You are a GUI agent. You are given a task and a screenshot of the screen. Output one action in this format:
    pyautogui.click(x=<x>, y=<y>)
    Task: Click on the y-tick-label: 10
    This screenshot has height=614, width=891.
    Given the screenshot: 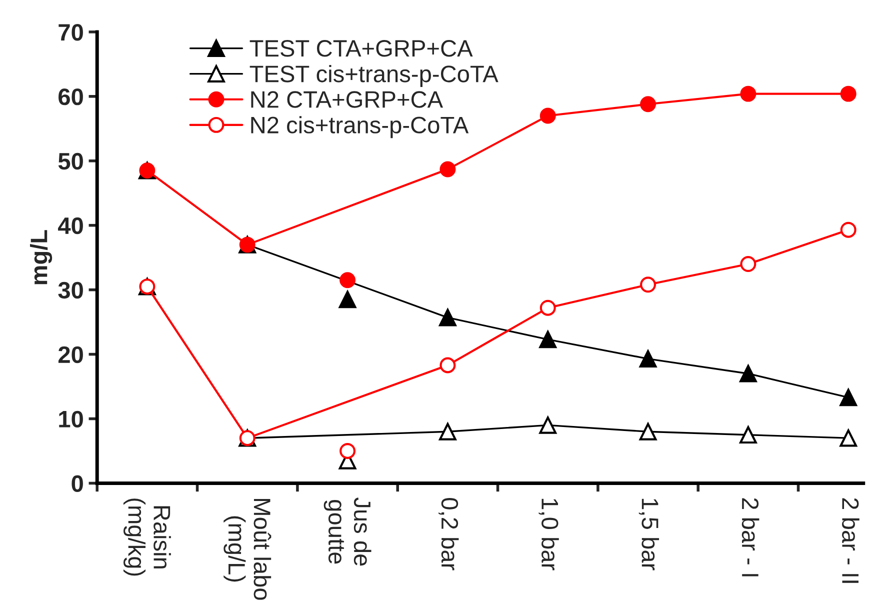 What is the action you would take?
    pyautogui.click(x=71, y=419)
    